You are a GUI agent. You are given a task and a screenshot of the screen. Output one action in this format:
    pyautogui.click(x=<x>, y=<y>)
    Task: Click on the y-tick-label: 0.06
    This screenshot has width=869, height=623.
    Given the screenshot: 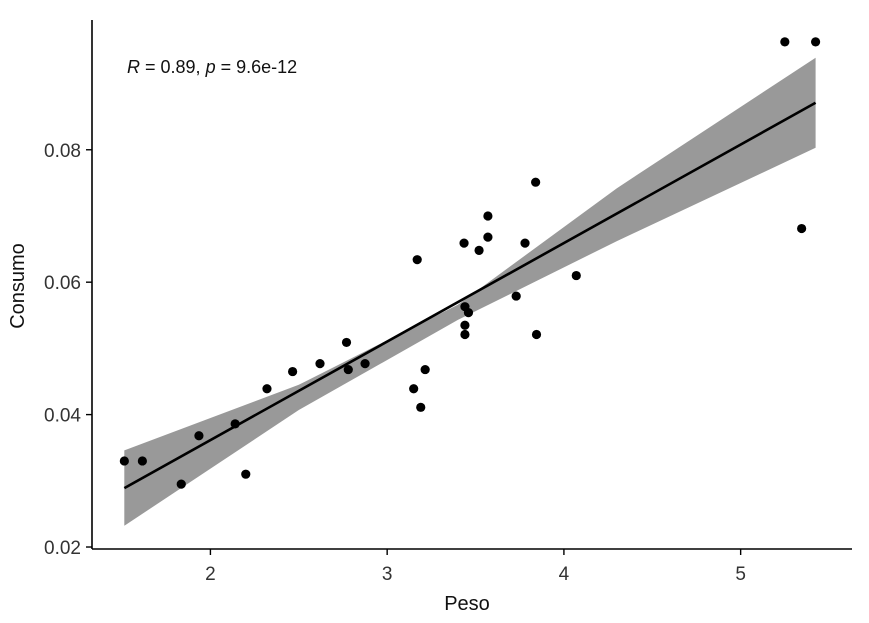 What is the action you would take?
    pyautogui.click(x=62, y=283)
    